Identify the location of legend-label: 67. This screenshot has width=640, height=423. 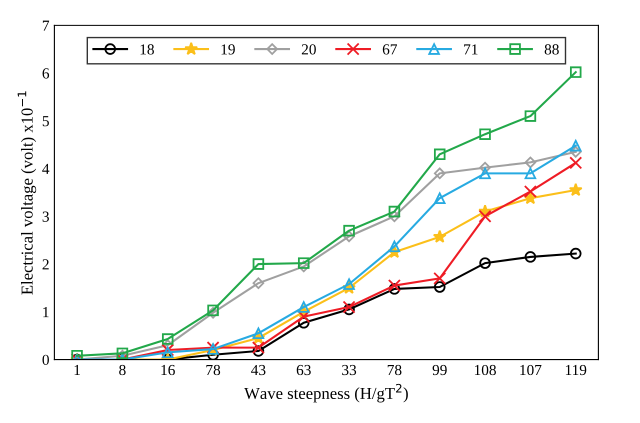
(389, 49).